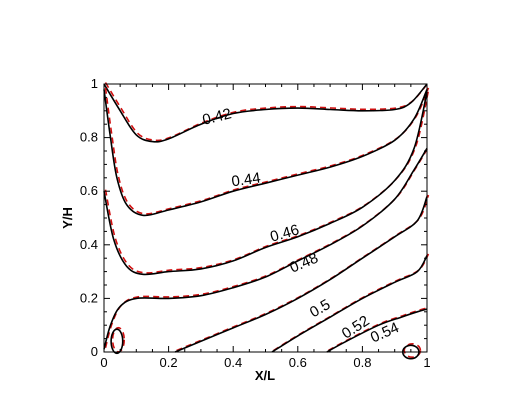 The width and height of the screenshot is (526, 407). I want to click on contour-label-2: 0.46, so click(284, 233).